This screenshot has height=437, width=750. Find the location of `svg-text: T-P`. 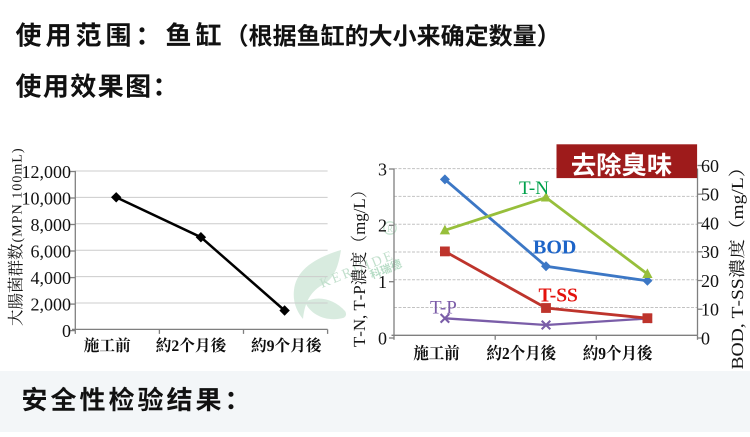

svg-text: T-P is located at coordinates (443, 308).